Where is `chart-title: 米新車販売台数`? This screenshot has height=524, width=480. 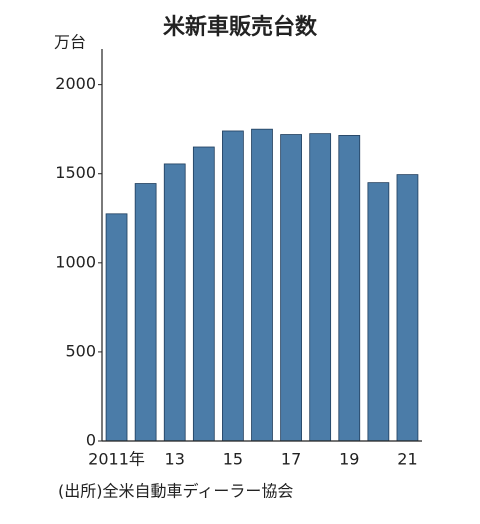 chart-title: 米新車販売台数 is located at coordinates (240, 27).